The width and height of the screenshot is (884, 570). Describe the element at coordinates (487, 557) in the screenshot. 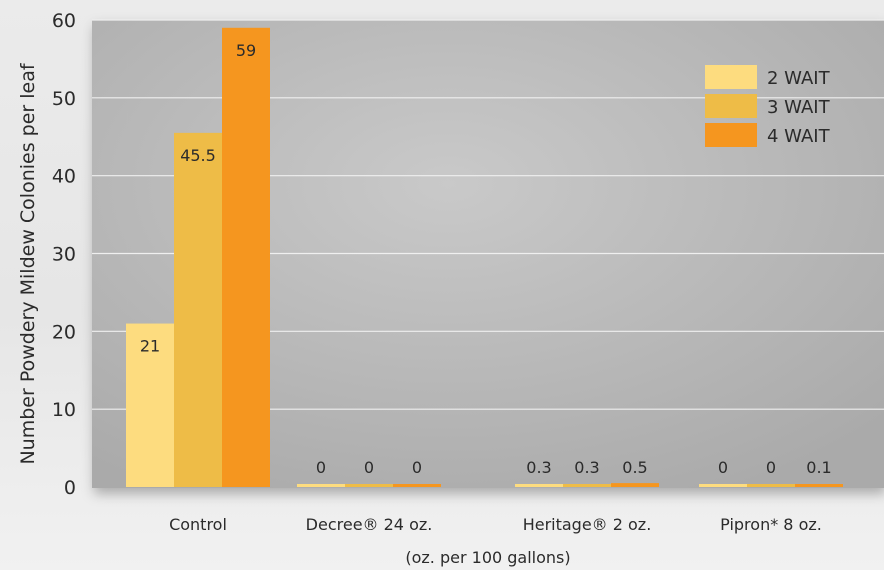

I see `x-axis-label: (oz. per 100 gallons)` at that location.